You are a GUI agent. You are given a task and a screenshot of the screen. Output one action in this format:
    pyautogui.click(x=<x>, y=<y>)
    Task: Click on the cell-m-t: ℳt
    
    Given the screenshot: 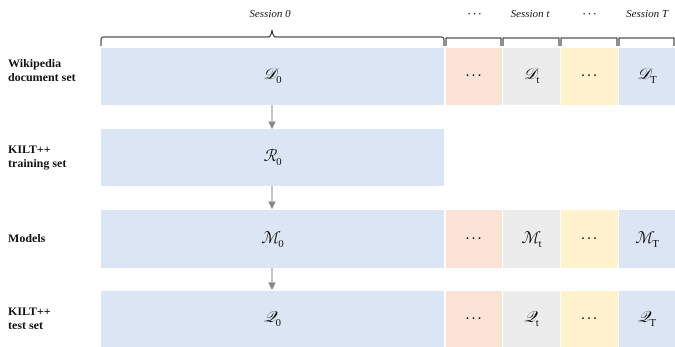 What is the action you would take?
    pyautogui.click(x=531, y=239)
    